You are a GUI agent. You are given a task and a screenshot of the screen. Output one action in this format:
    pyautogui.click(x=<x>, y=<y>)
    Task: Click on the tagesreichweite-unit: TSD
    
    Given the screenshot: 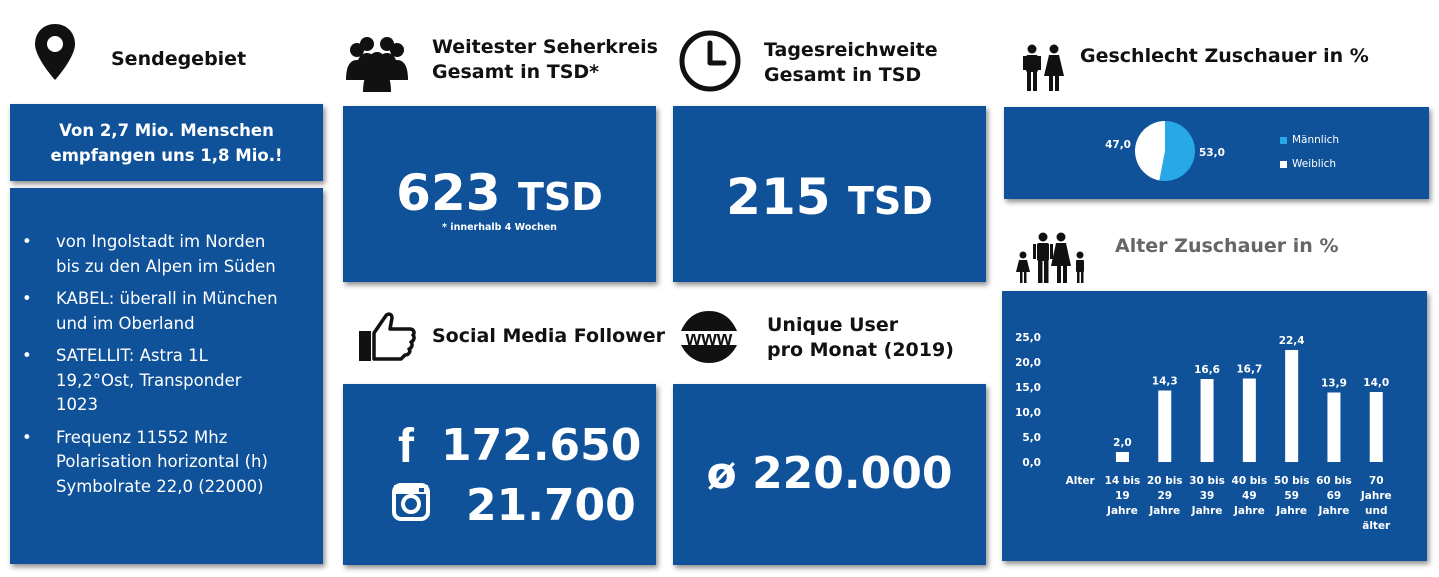 What is the action you would take?
    pyautogui.click(x=890, y=201)
    